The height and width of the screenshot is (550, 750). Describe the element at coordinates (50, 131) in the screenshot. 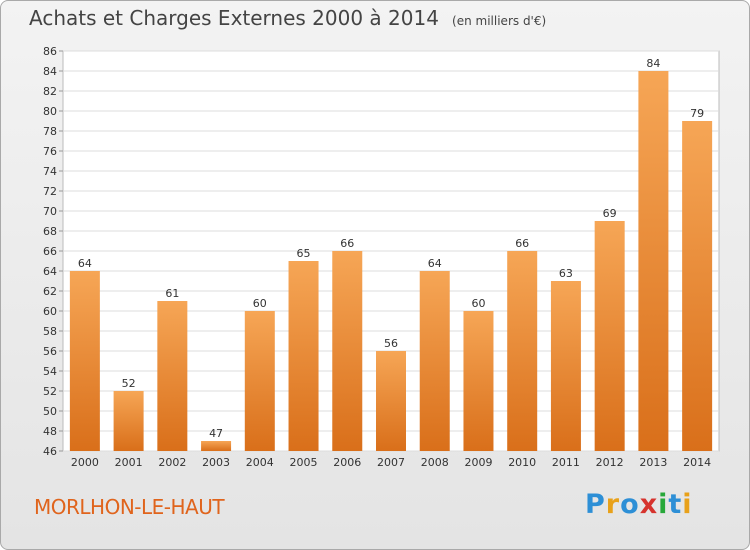

I see `y-tick-label: 78` at that location.